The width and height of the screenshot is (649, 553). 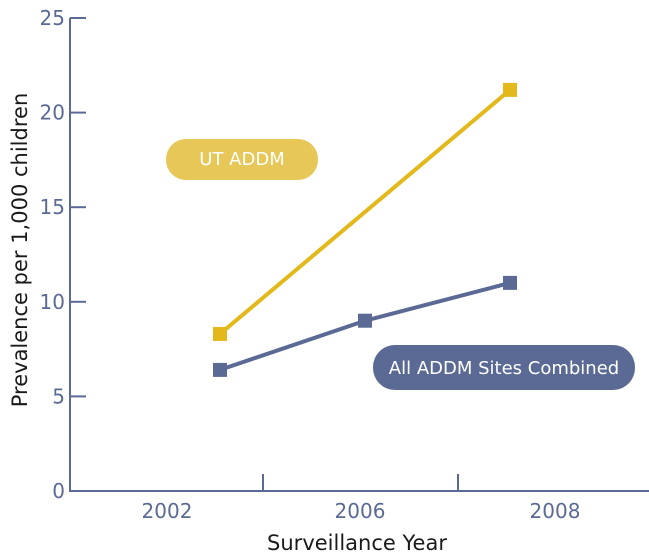 I want to click on series-0-point-2008, so click(x=510, y=89).